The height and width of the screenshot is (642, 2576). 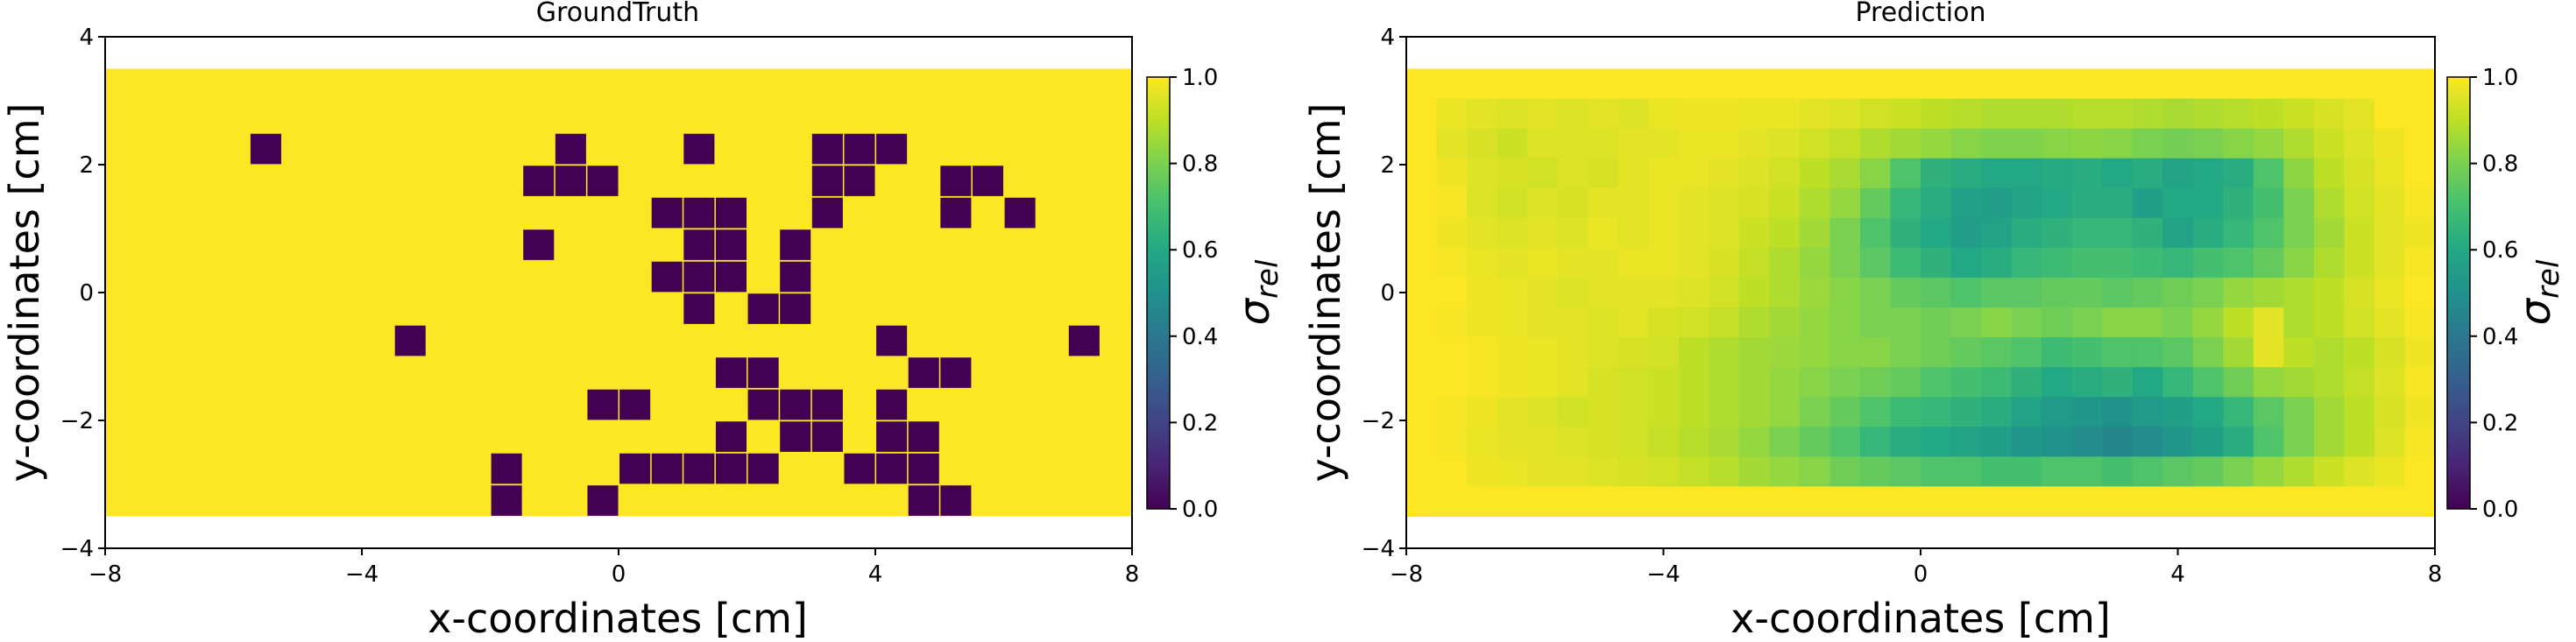 I want to click on colorbar-label: σrel, so click(x=1257, y=292).